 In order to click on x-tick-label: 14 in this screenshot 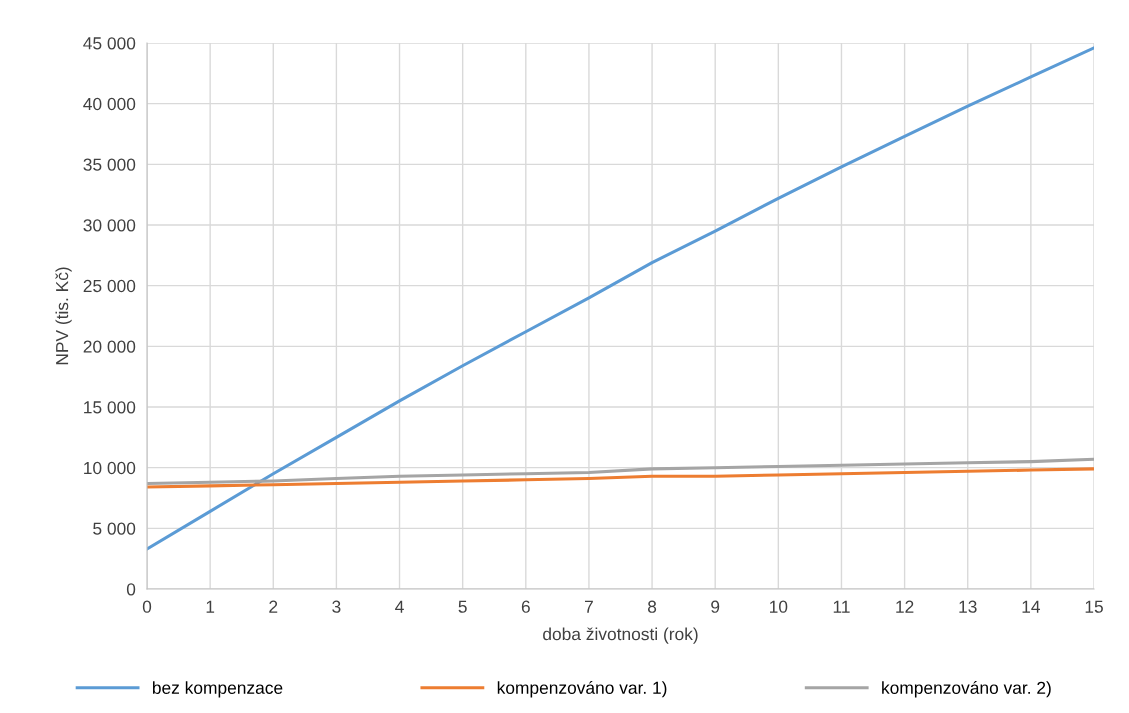, I will do `click(1031, 606)`.